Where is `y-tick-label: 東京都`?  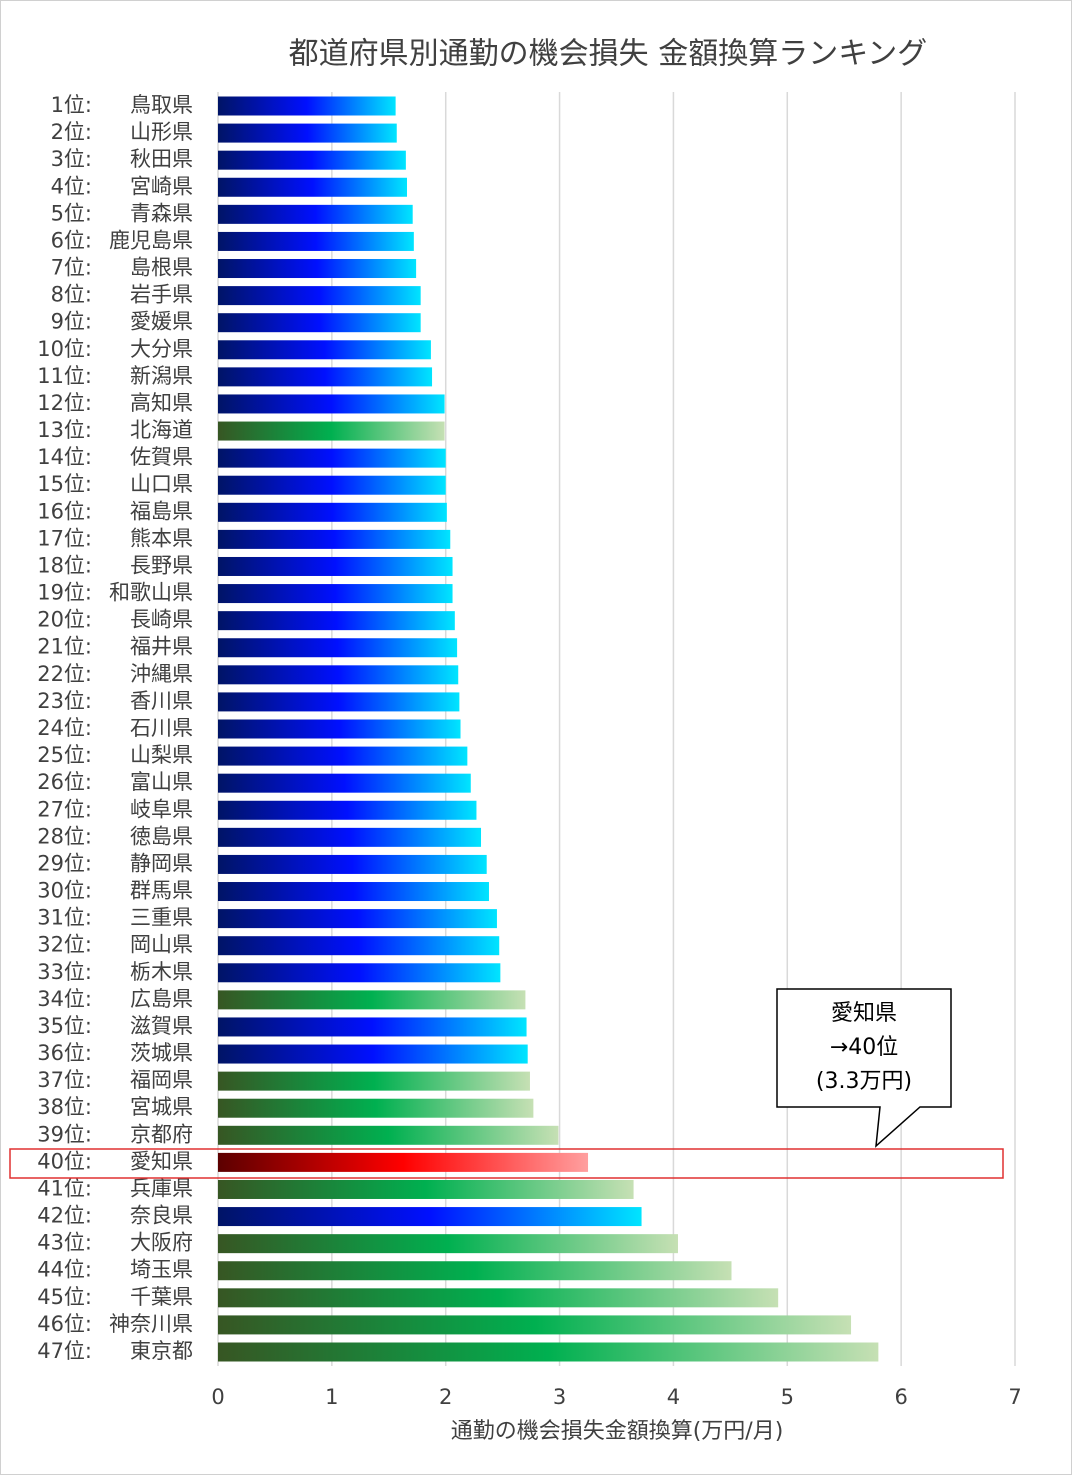 y-tick-label: 東京都 is located at coordinates (161, 1351).